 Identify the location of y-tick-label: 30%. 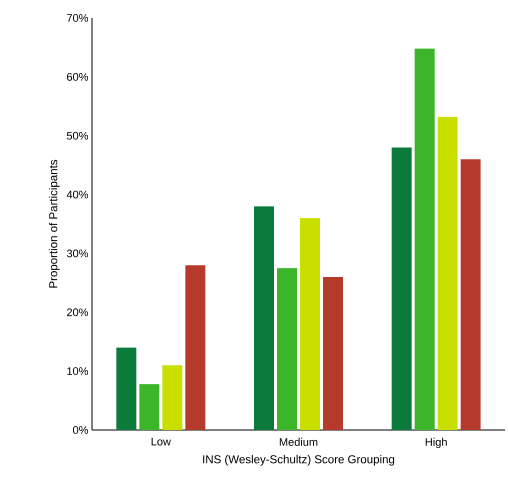
(77, 254).